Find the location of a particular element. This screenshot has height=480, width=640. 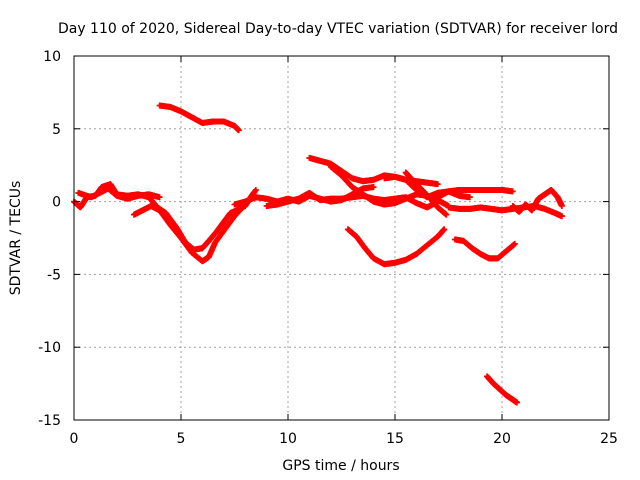

x-tick-label: 25 is located at coordinates (609, 439).